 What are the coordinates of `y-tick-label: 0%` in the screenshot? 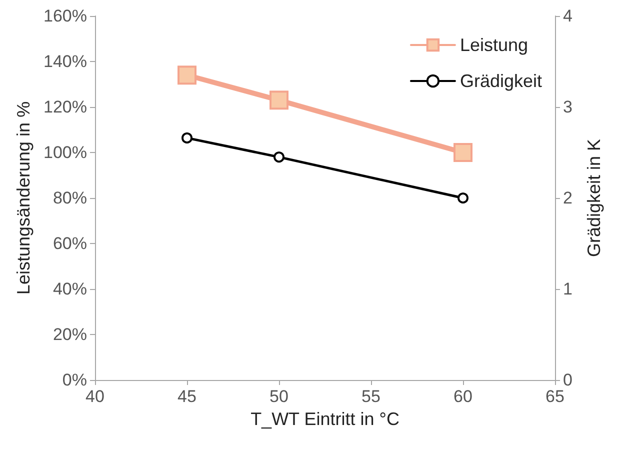 It's located at (74, 380).